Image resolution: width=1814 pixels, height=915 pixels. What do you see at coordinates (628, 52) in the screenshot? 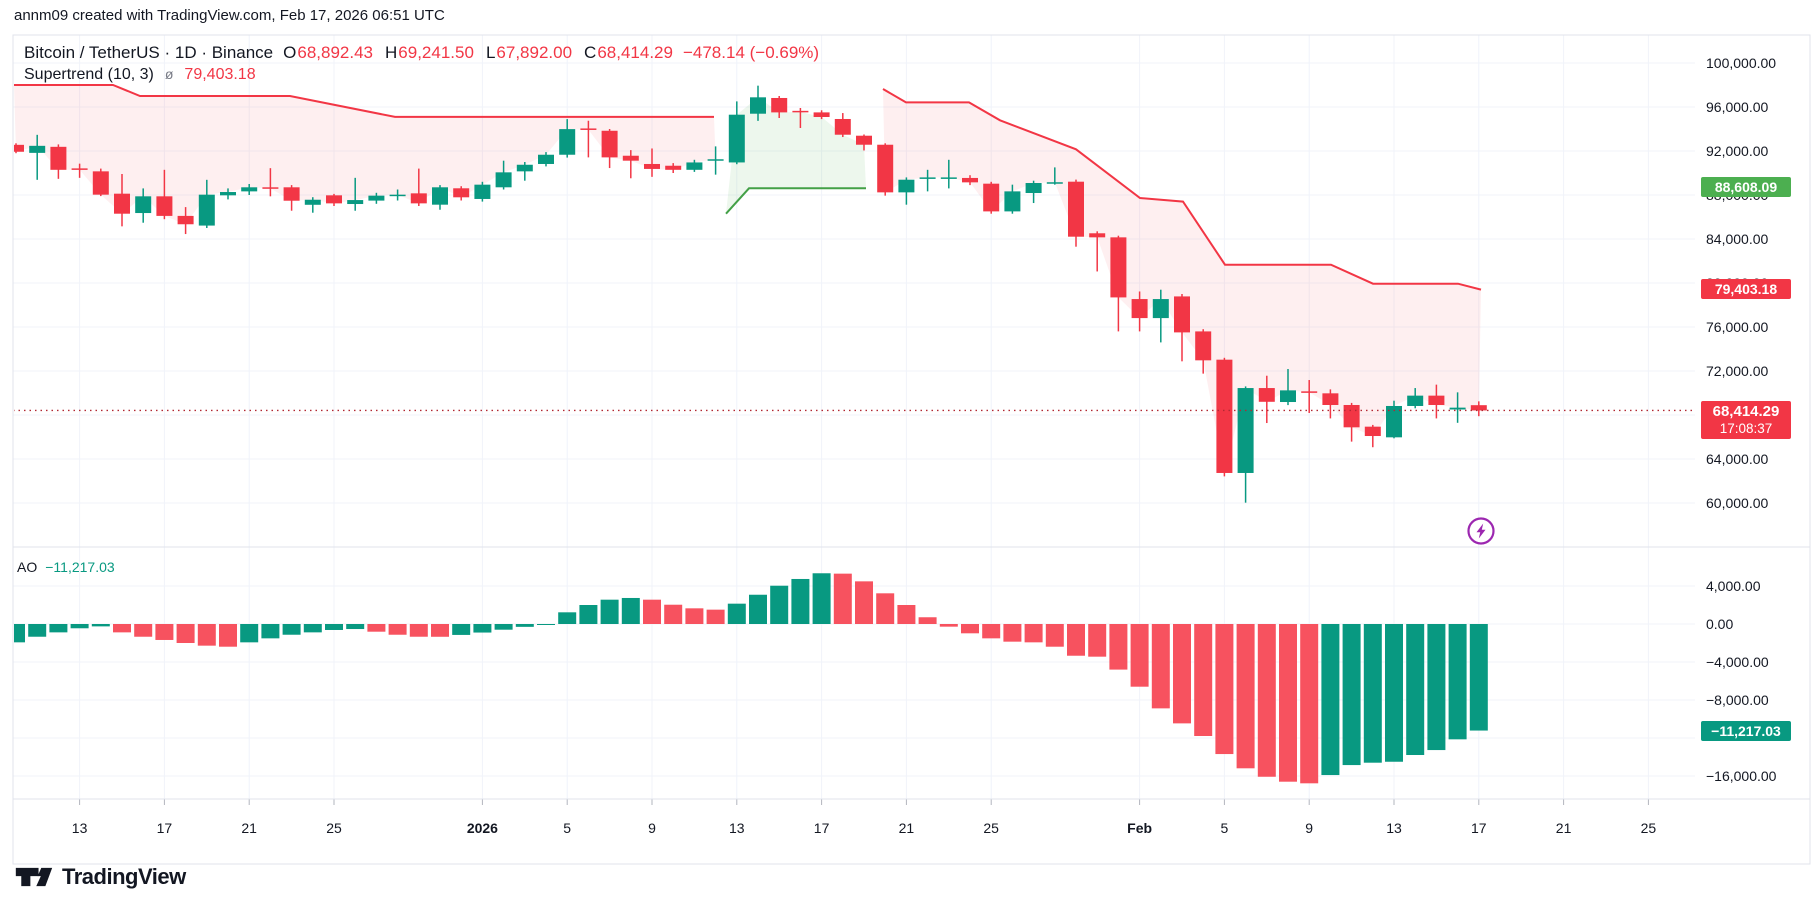
I see `ohlc-pair: C 68,414.29` at bounding box center [628, 52].